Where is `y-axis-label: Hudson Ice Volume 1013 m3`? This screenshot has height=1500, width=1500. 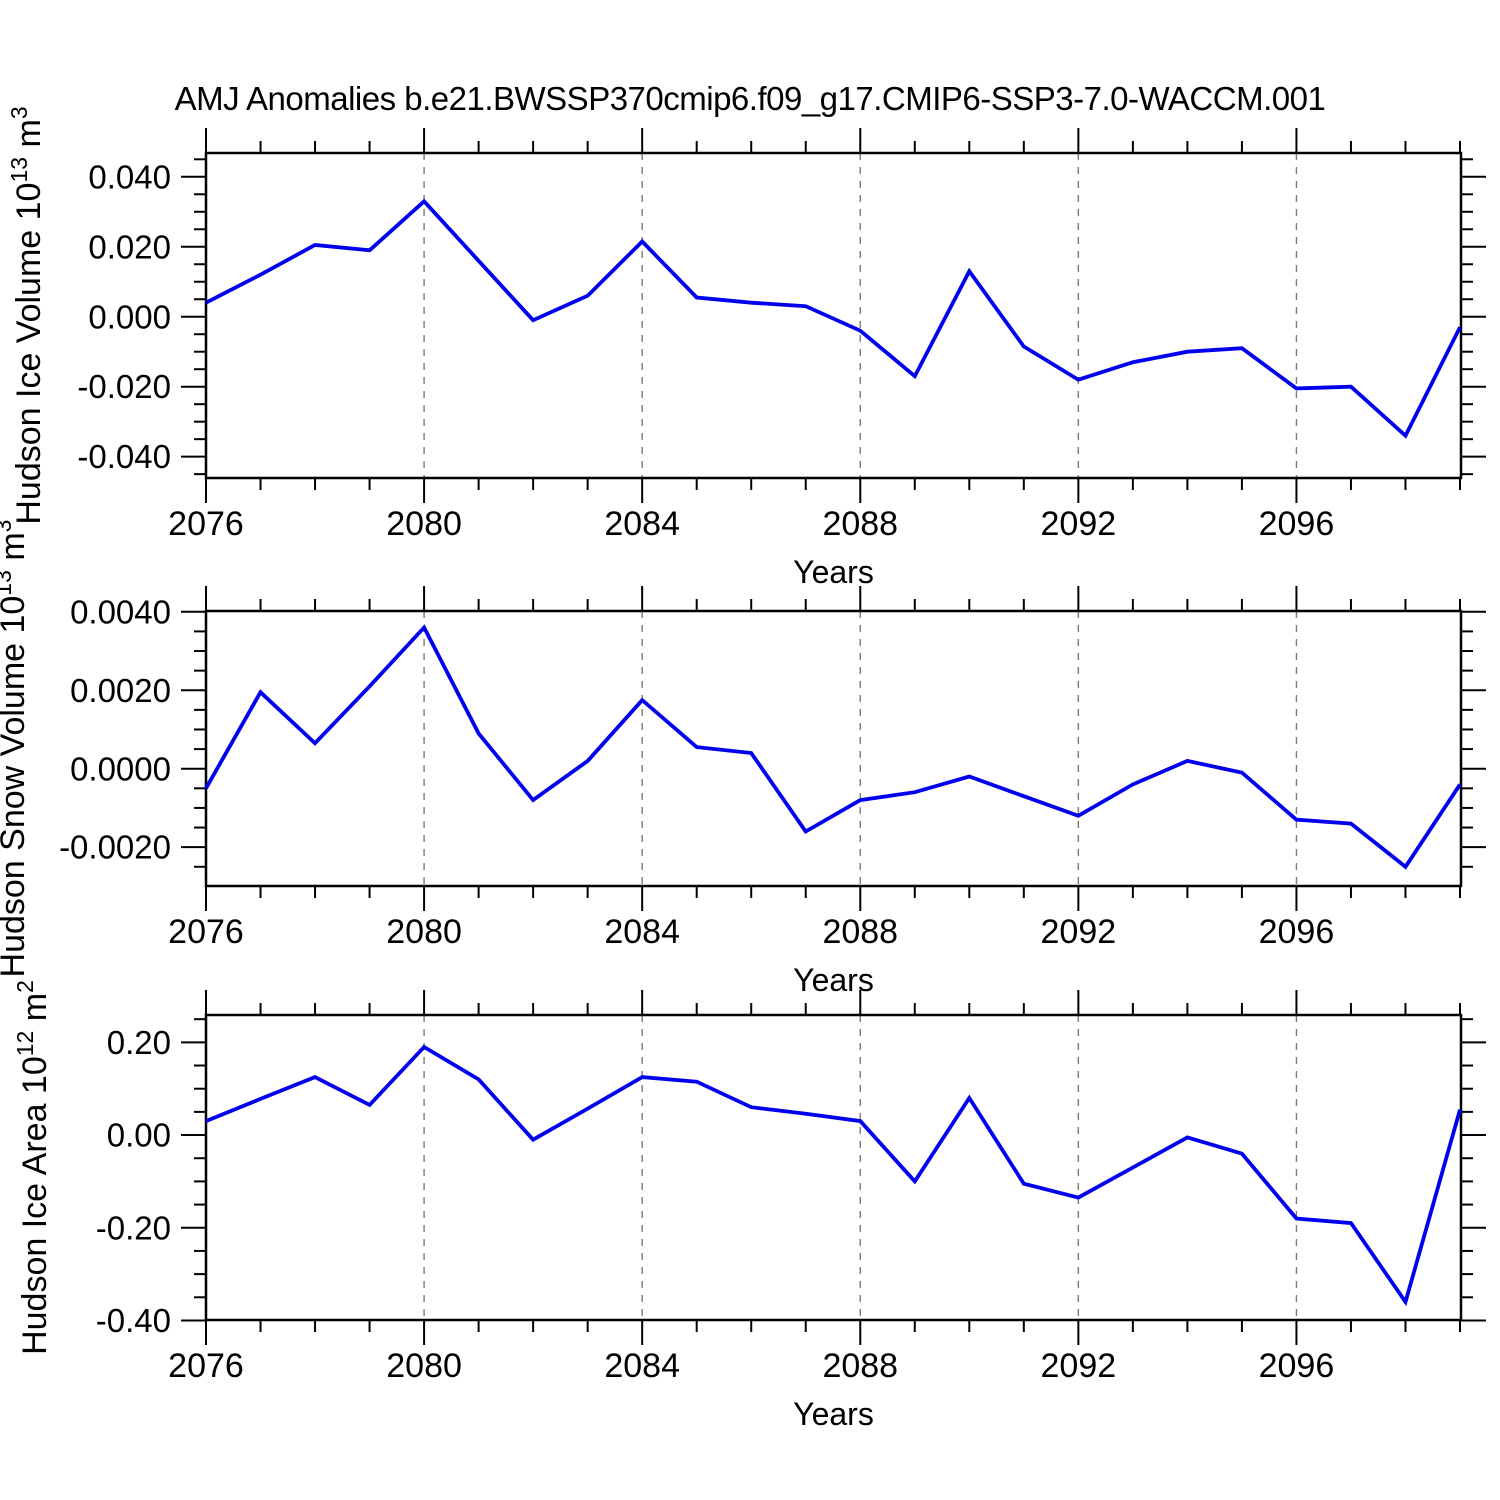
y-axis-label: Hudson Ice Volume 1013 m3 is located at coordinates (27, 315).